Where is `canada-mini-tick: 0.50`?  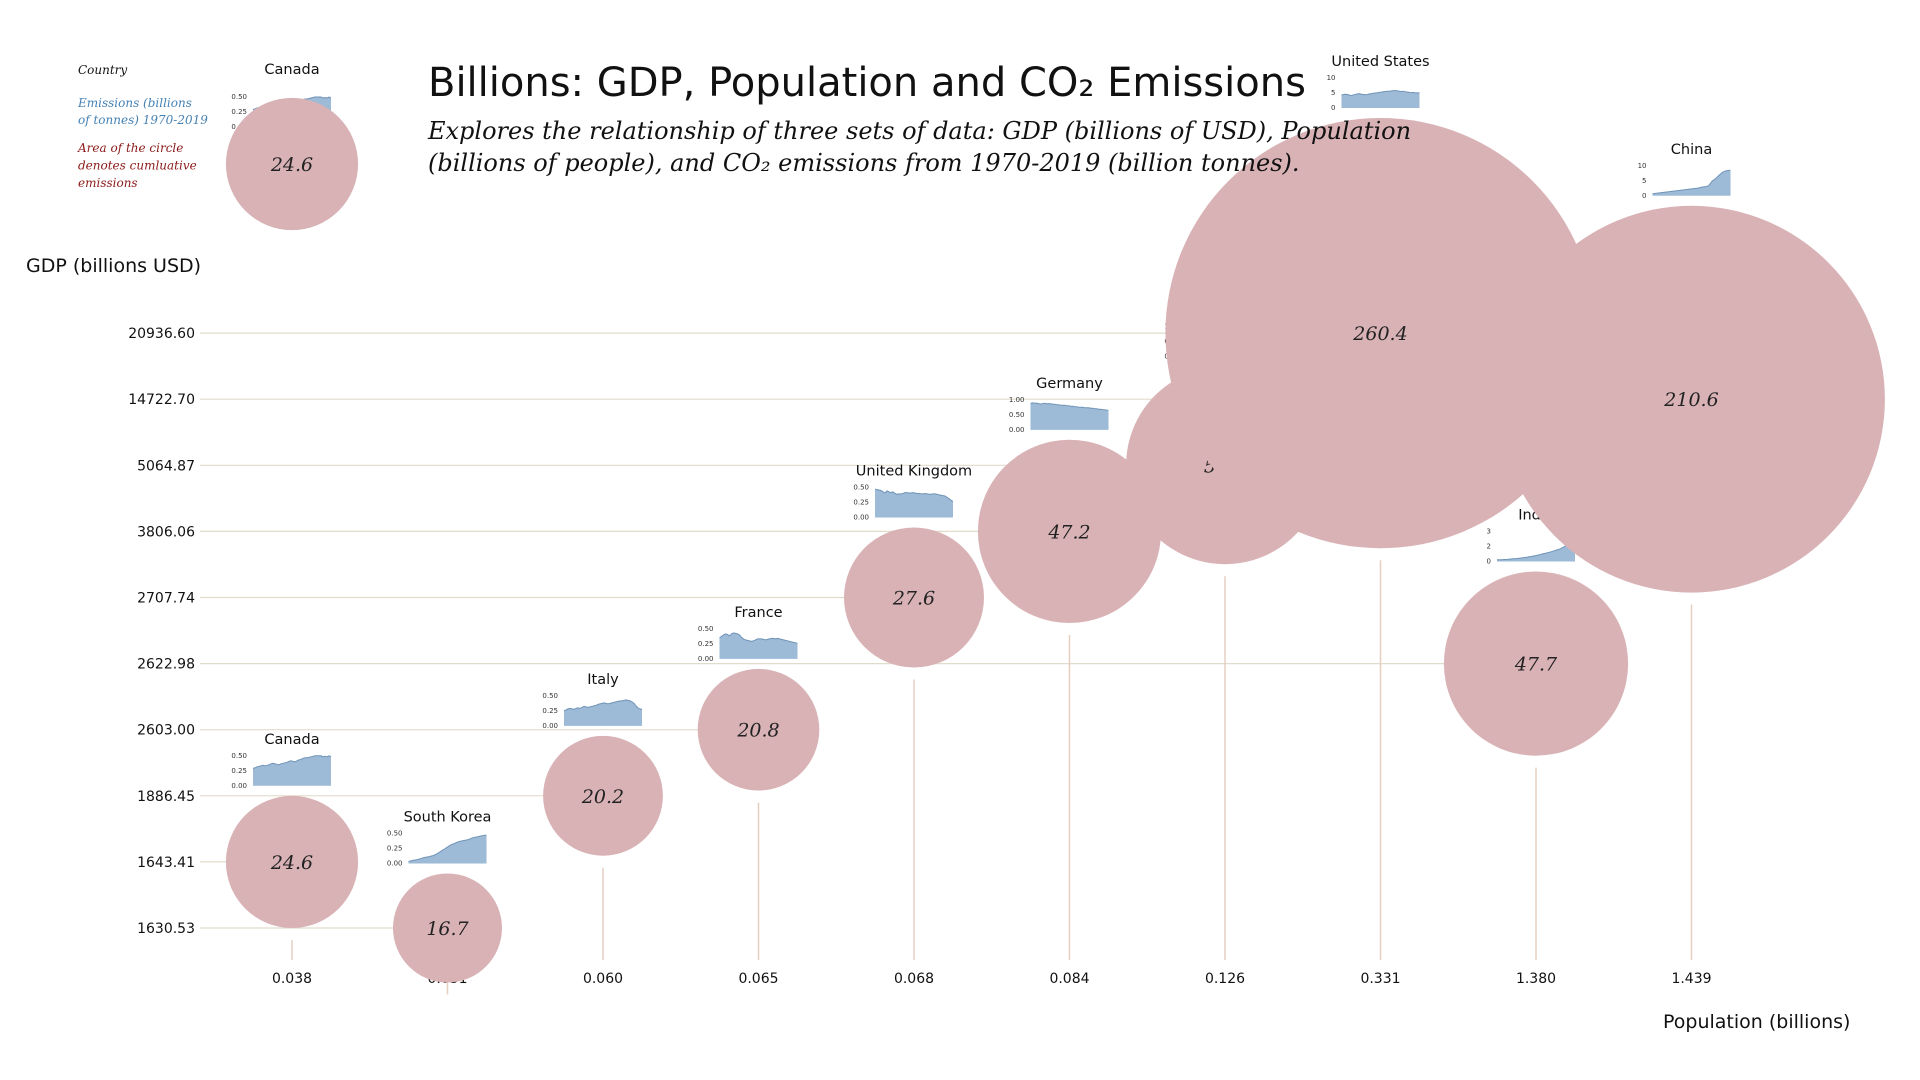 canada-mini-tick: 0.50 is located at coordinates (239, 756).